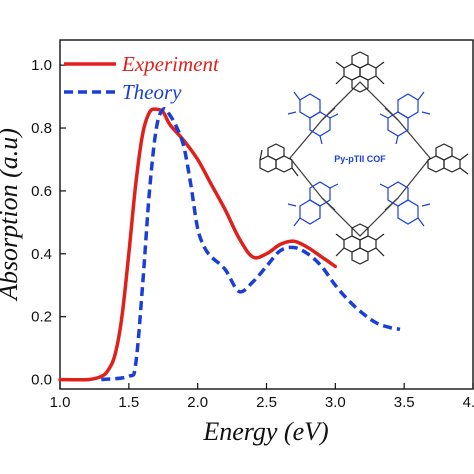  Describe the element at coordinates (404, 402) in the screenshot. I see `x-tick-label: 3.5` at that location.